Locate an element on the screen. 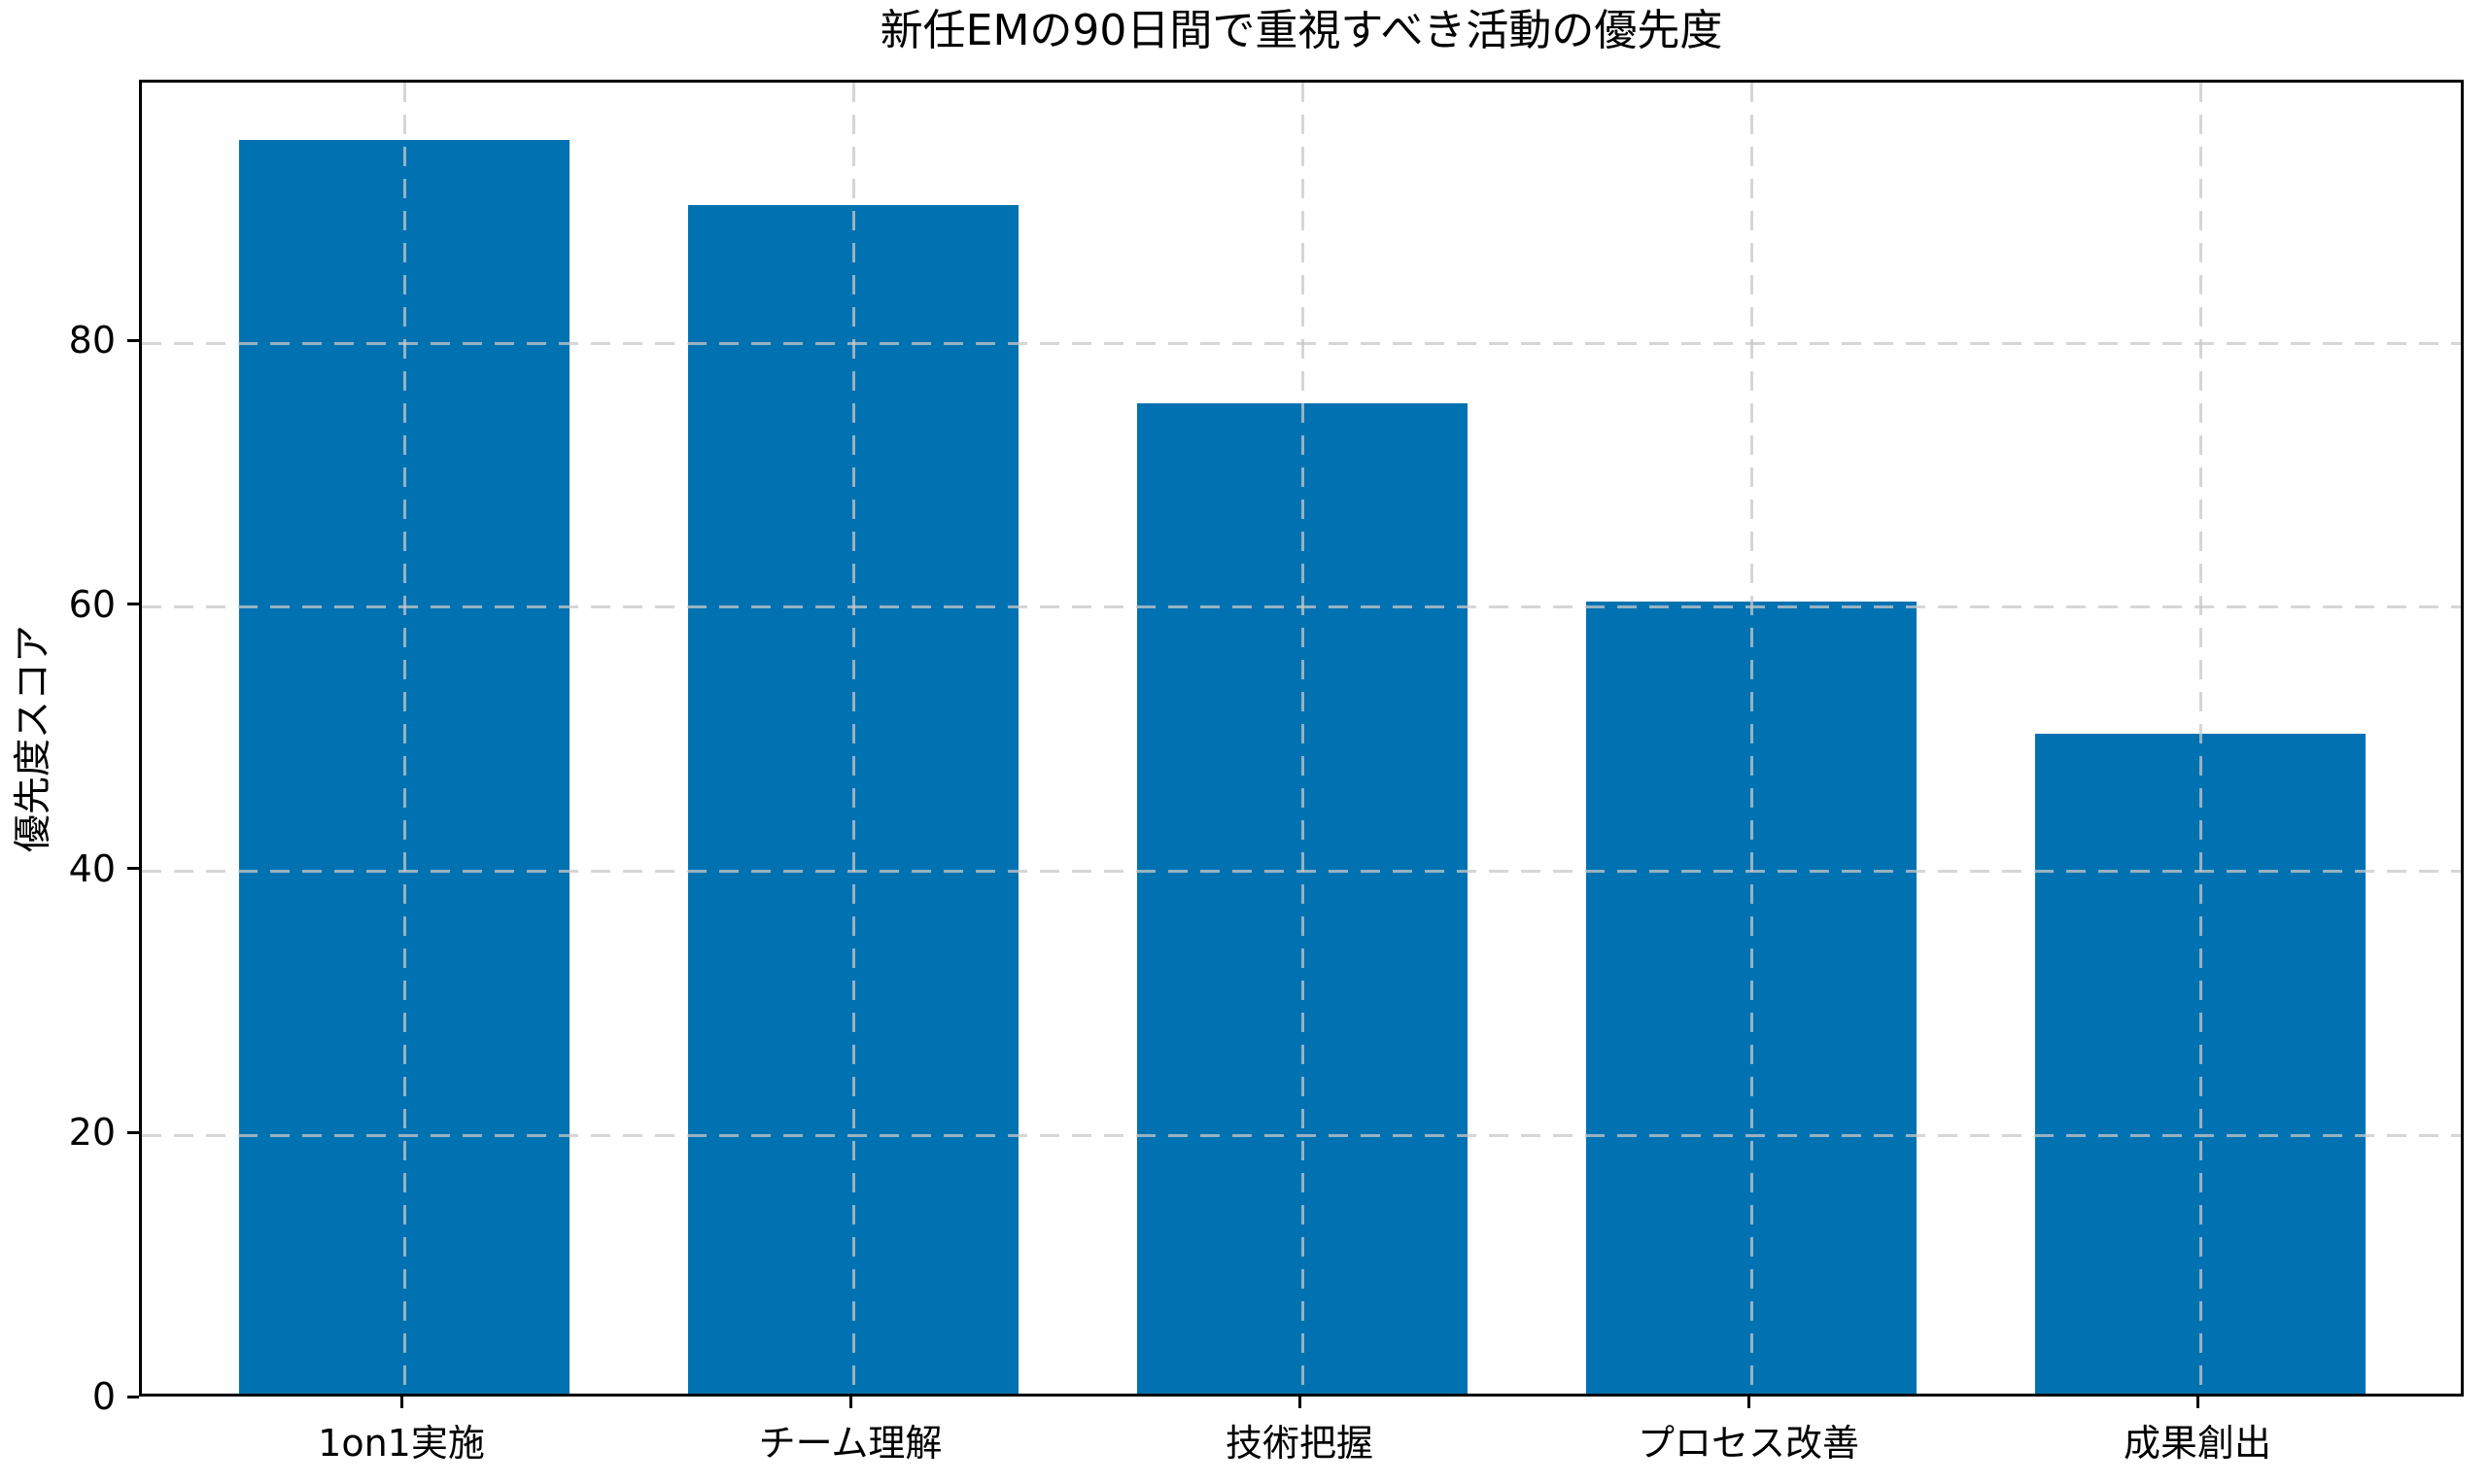 The height and width of the screenshot is (1484, 2488). x-tick-label: 成果創出 is located at coordinates (2197, 1443).